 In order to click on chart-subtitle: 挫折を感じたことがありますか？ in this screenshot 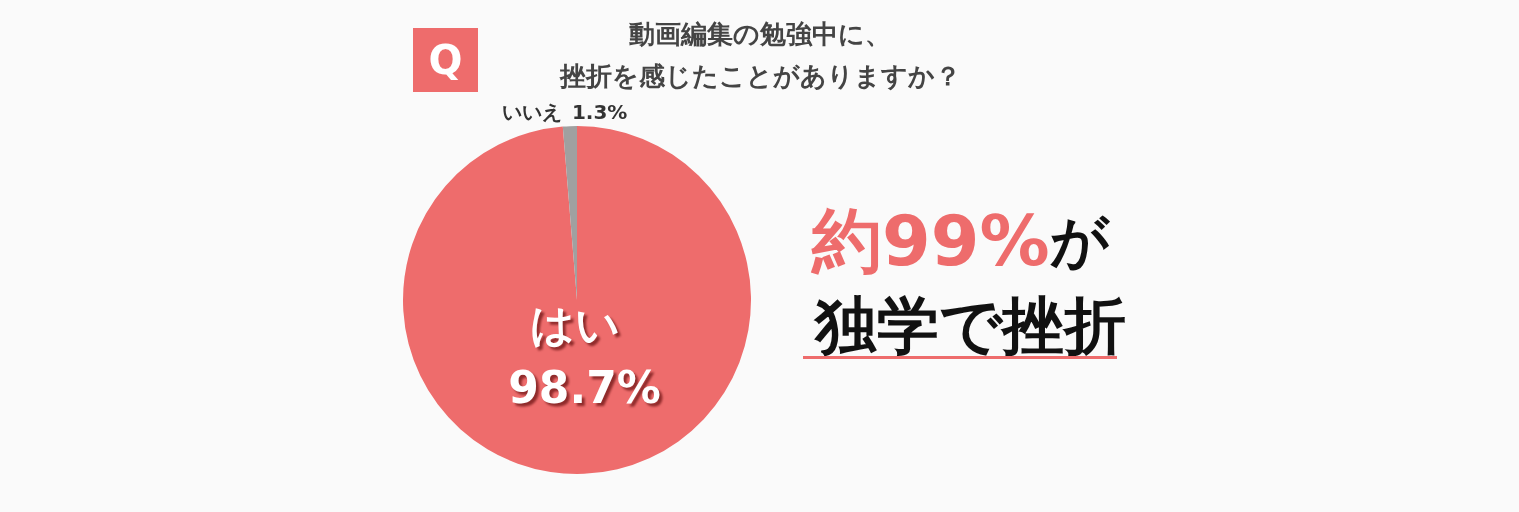, I will do `click(760, 76)`.